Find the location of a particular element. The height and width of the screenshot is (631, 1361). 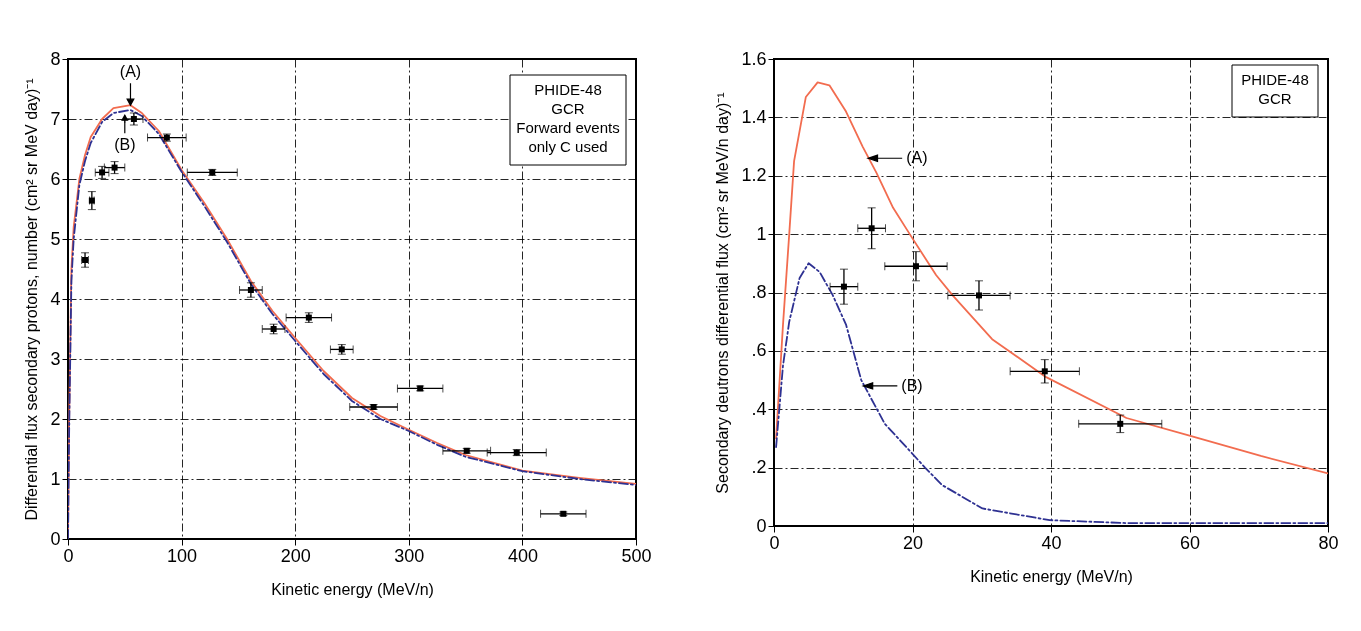

y-tick-label: 3 is located at coordinates (55, 358).